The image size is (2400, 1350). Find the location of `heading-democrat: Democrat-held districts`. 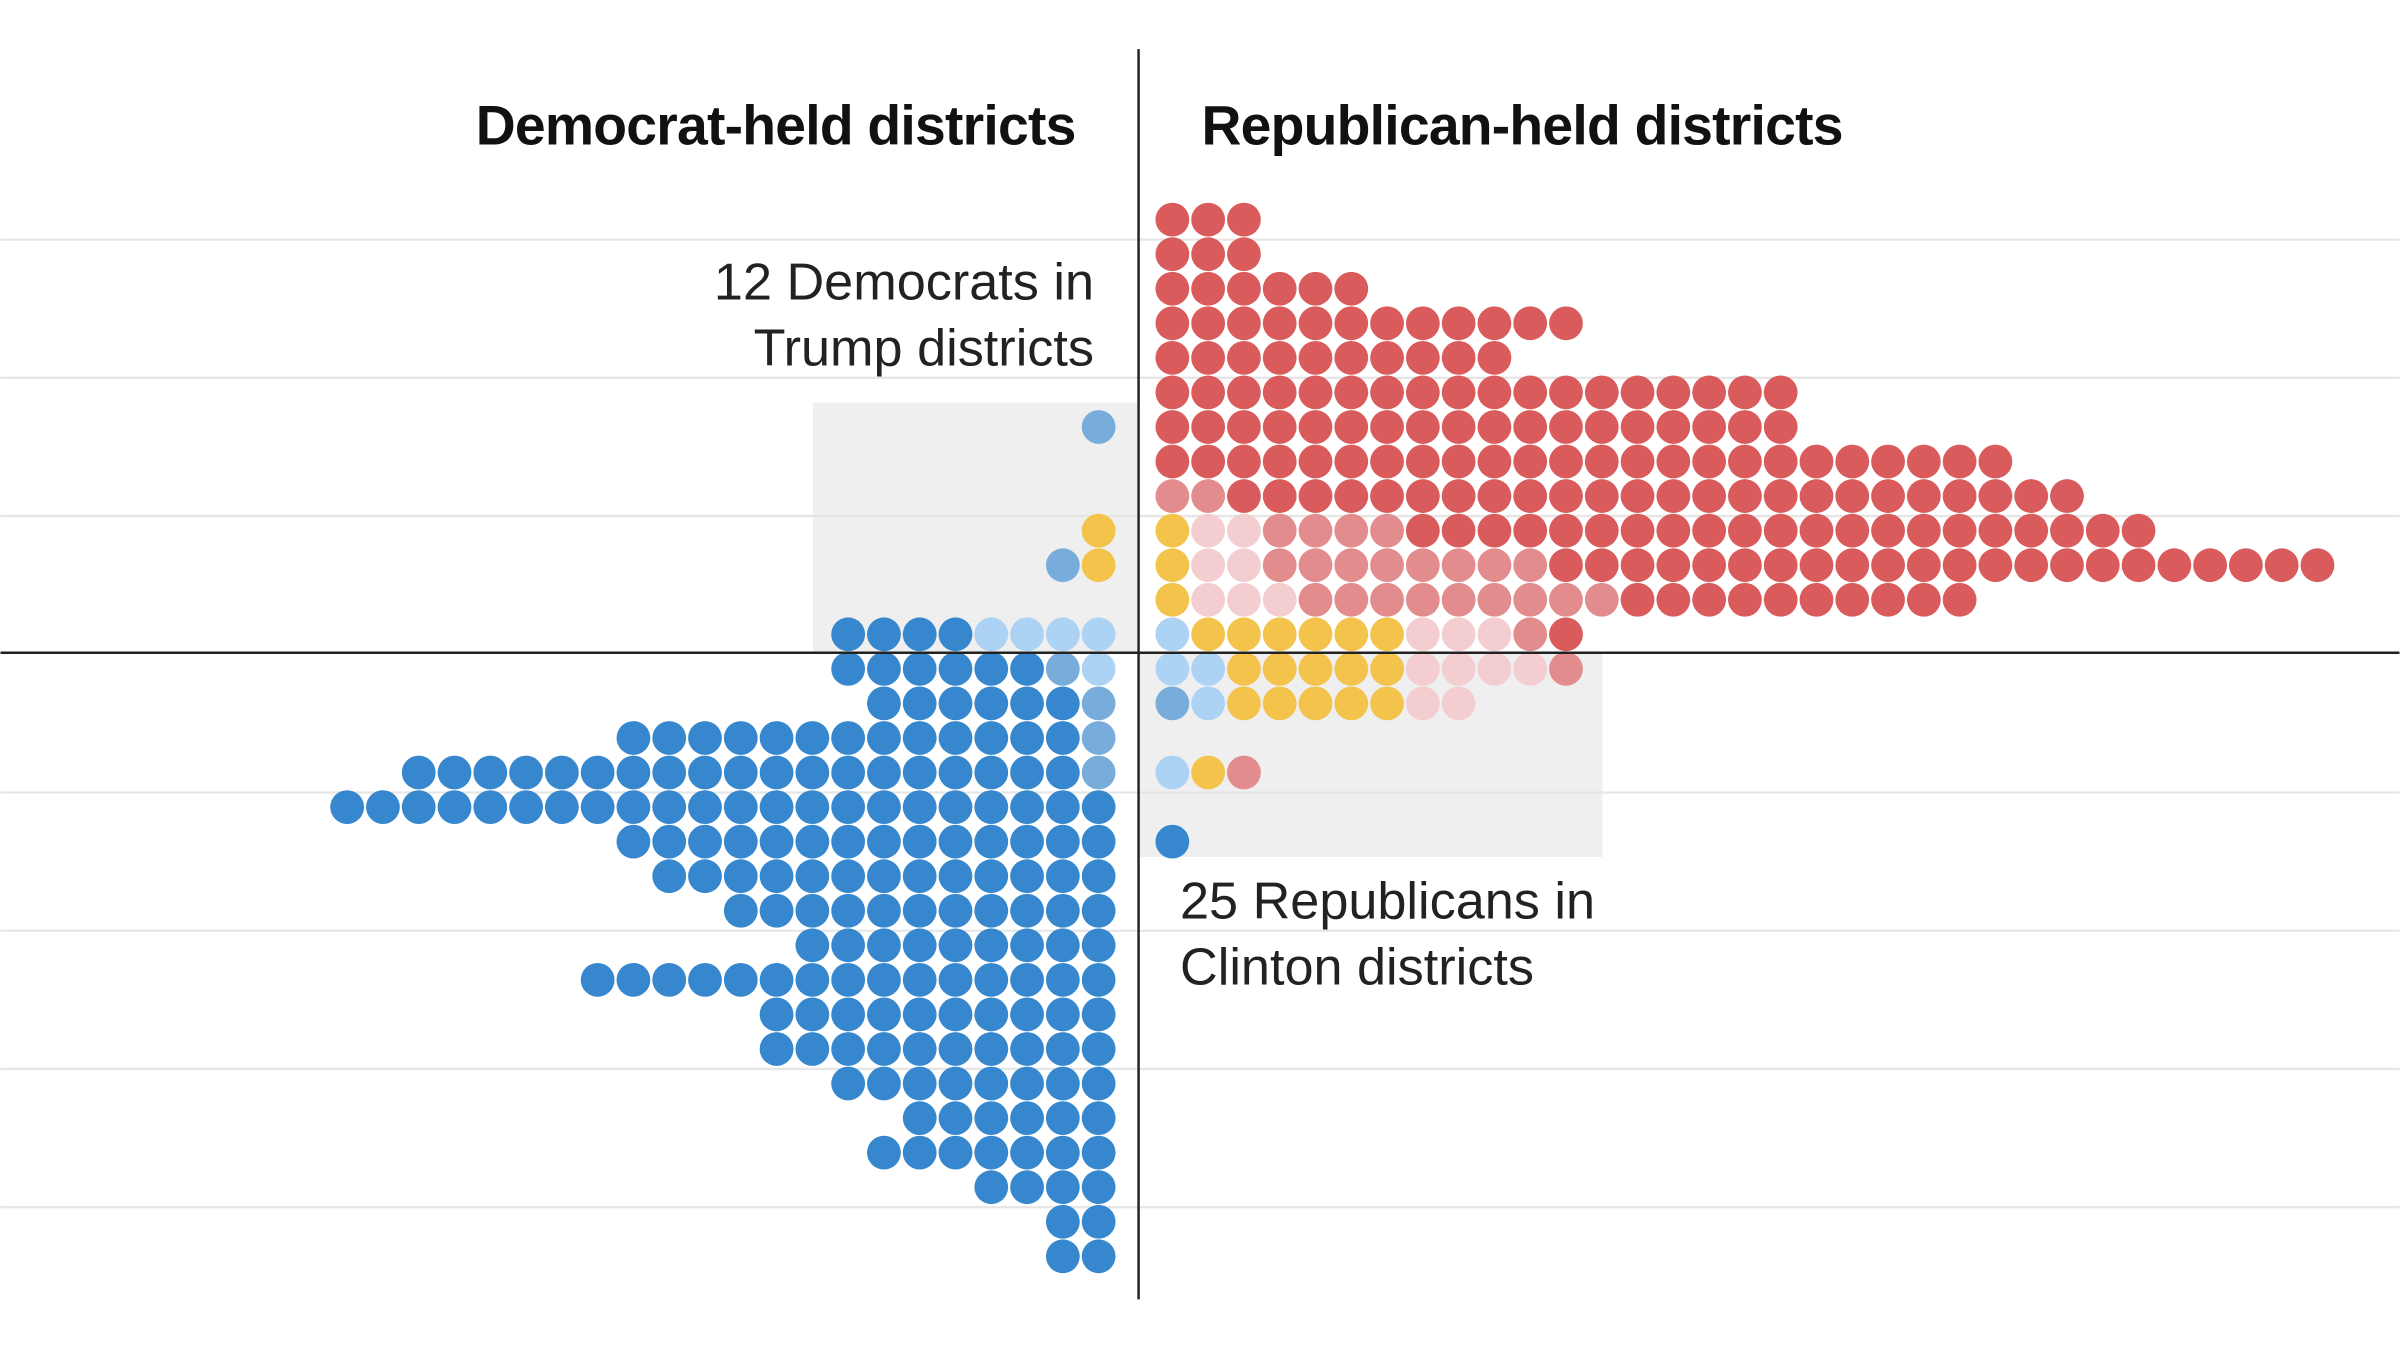

heading-democrat: Democrat-held districts is located at coordinates (776, 125).